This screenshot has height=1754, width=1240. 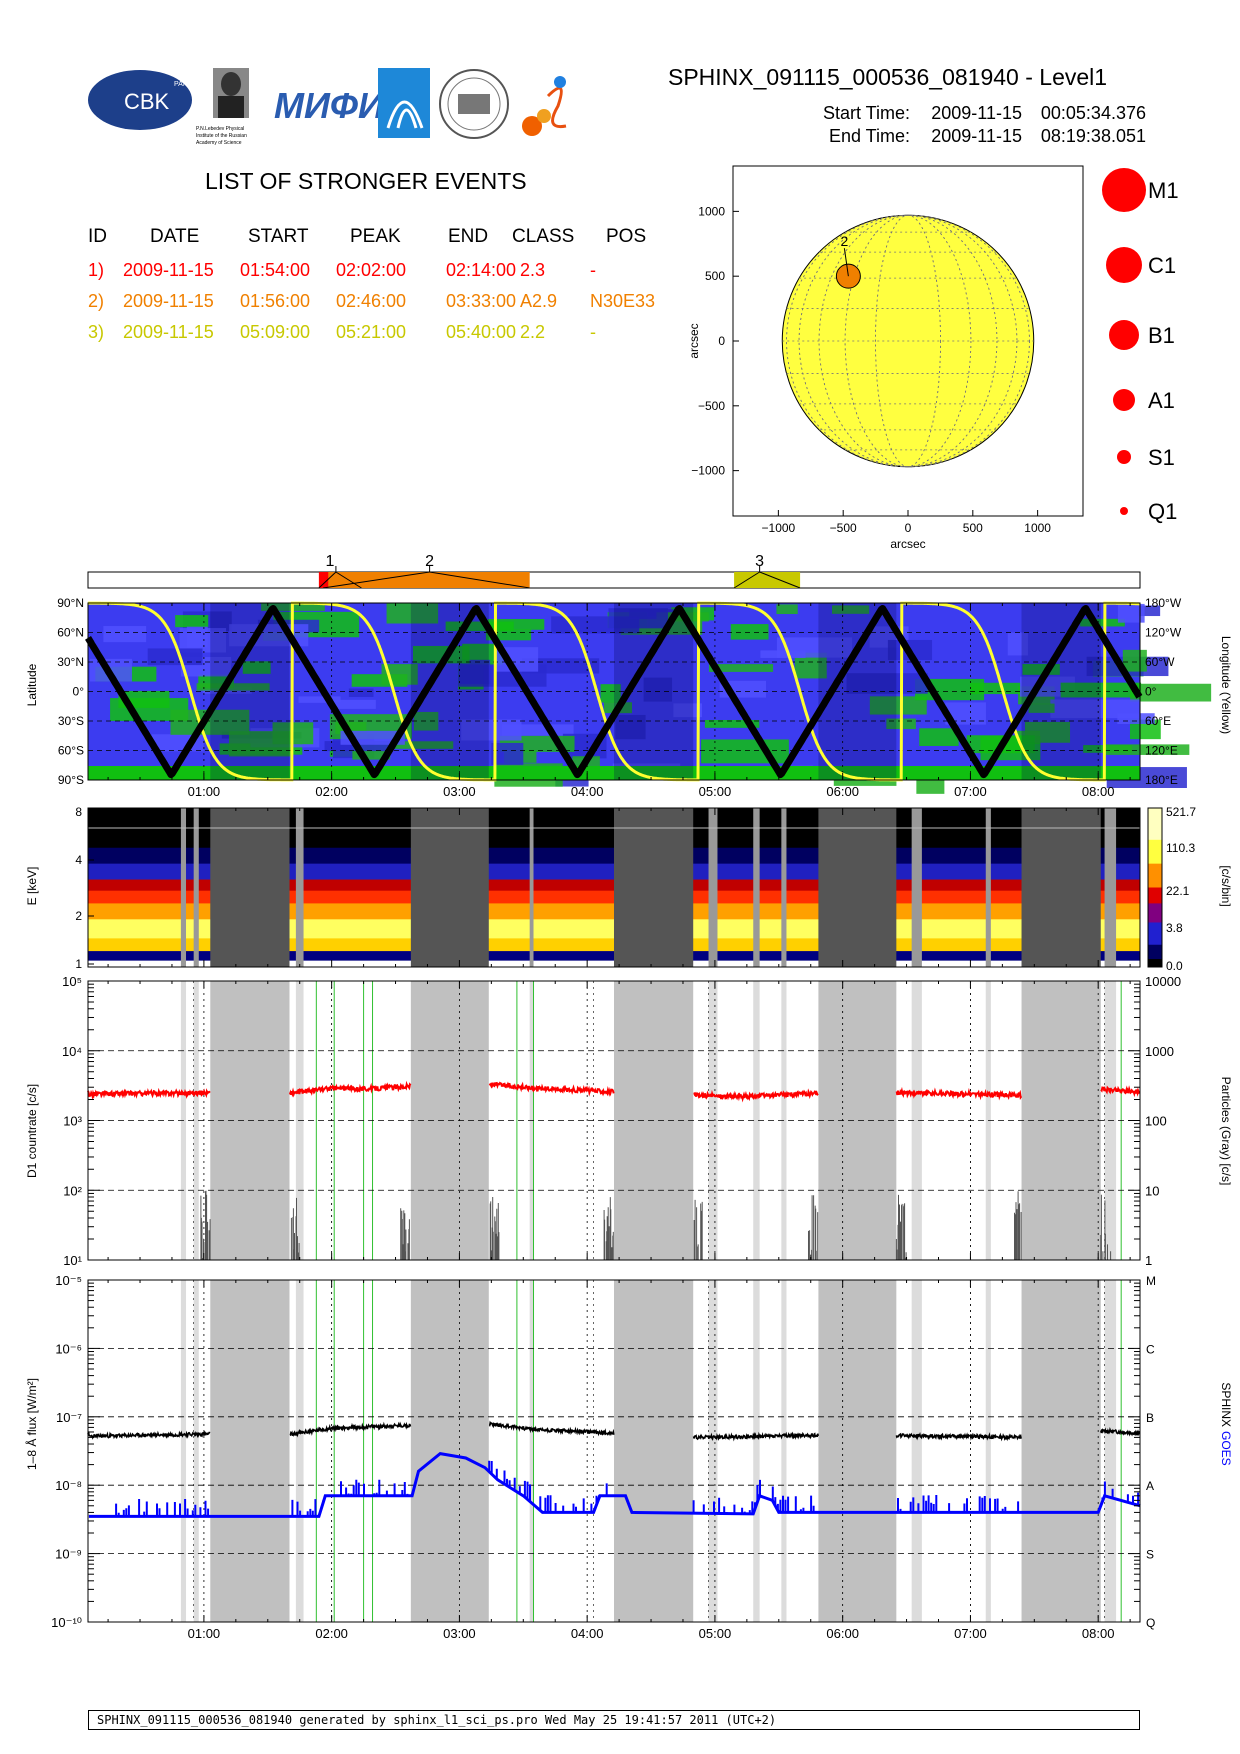 What do you see at coordinates (1163, 633) in the screenshot?
I see `orbit-ytick-label-right: 120°W` at bounding box center [1163, 633].